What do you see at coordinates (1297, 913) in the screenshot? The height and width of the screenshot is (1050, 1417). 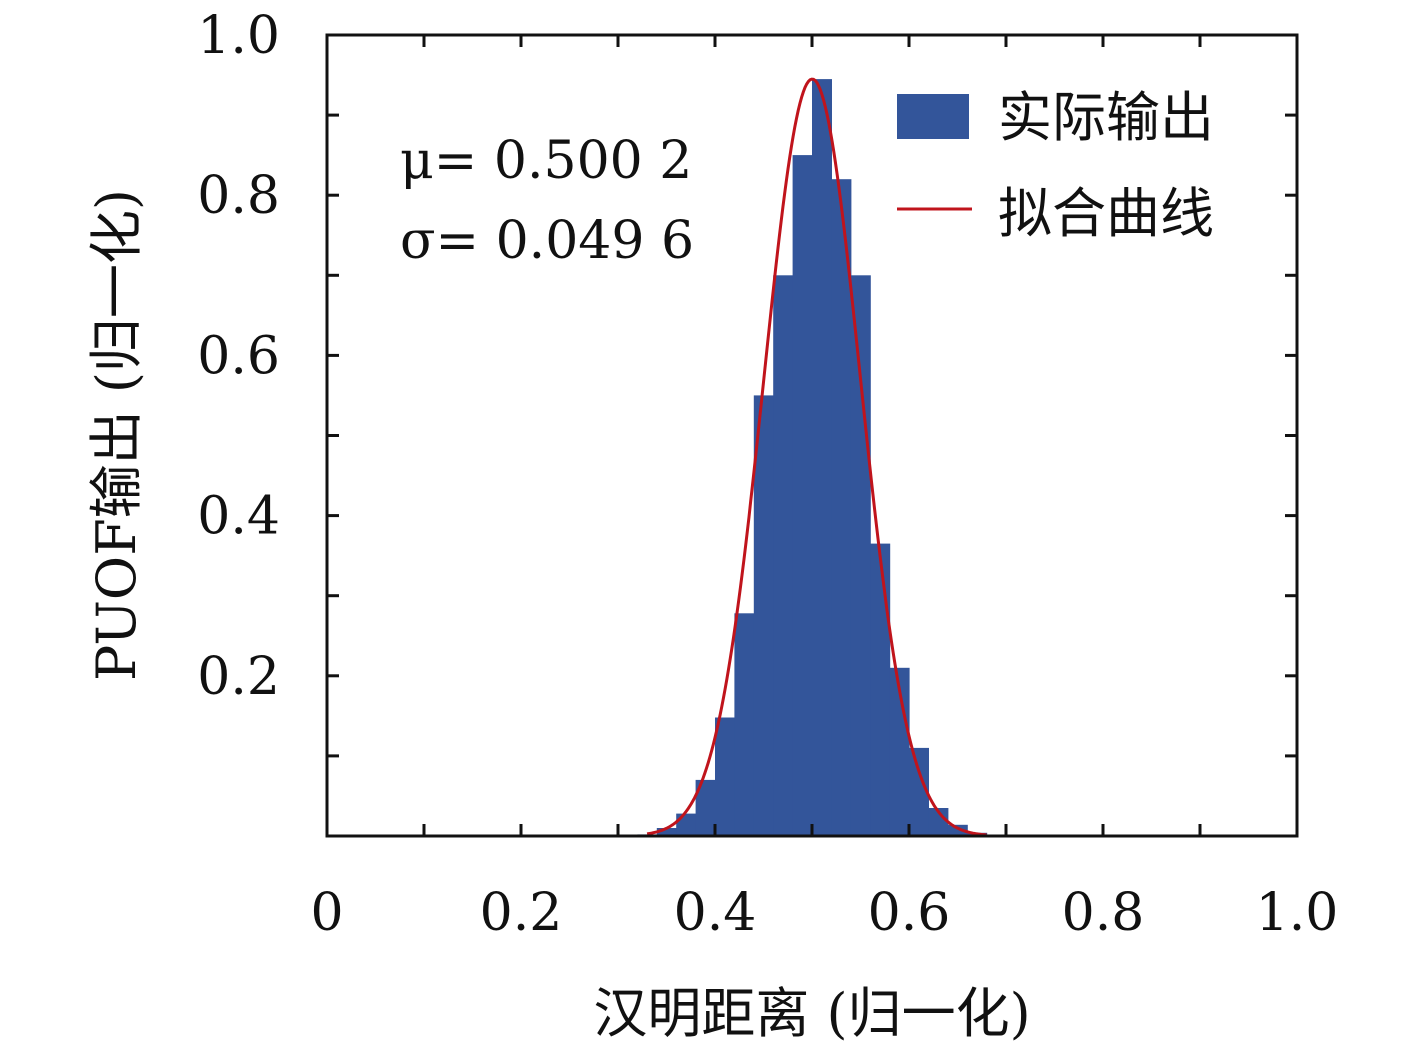 I see `x-tick-label: 1.0` at bounding box center [1297, 913].